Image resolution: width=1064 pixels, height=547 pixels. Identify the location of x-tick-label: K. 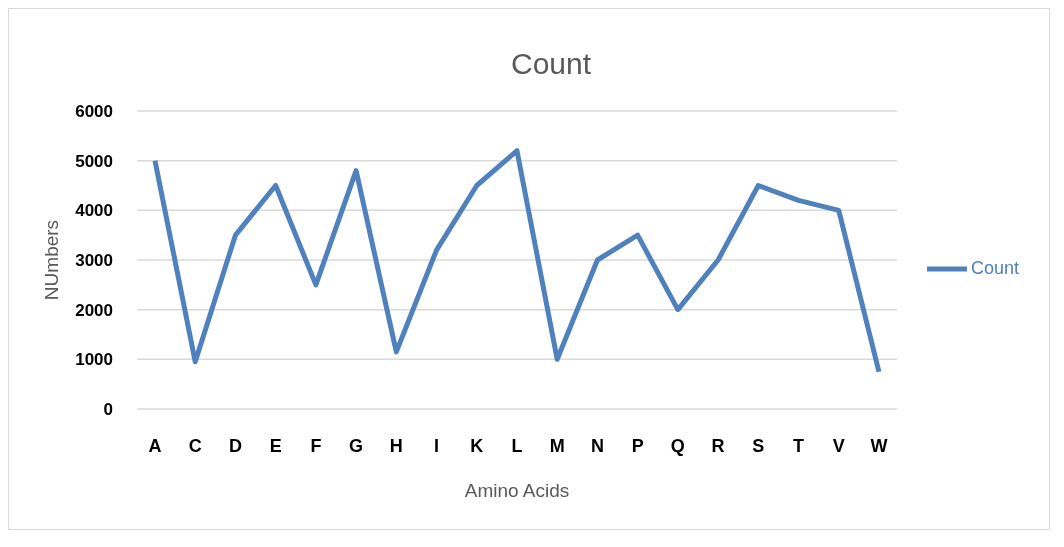
(477, 445).